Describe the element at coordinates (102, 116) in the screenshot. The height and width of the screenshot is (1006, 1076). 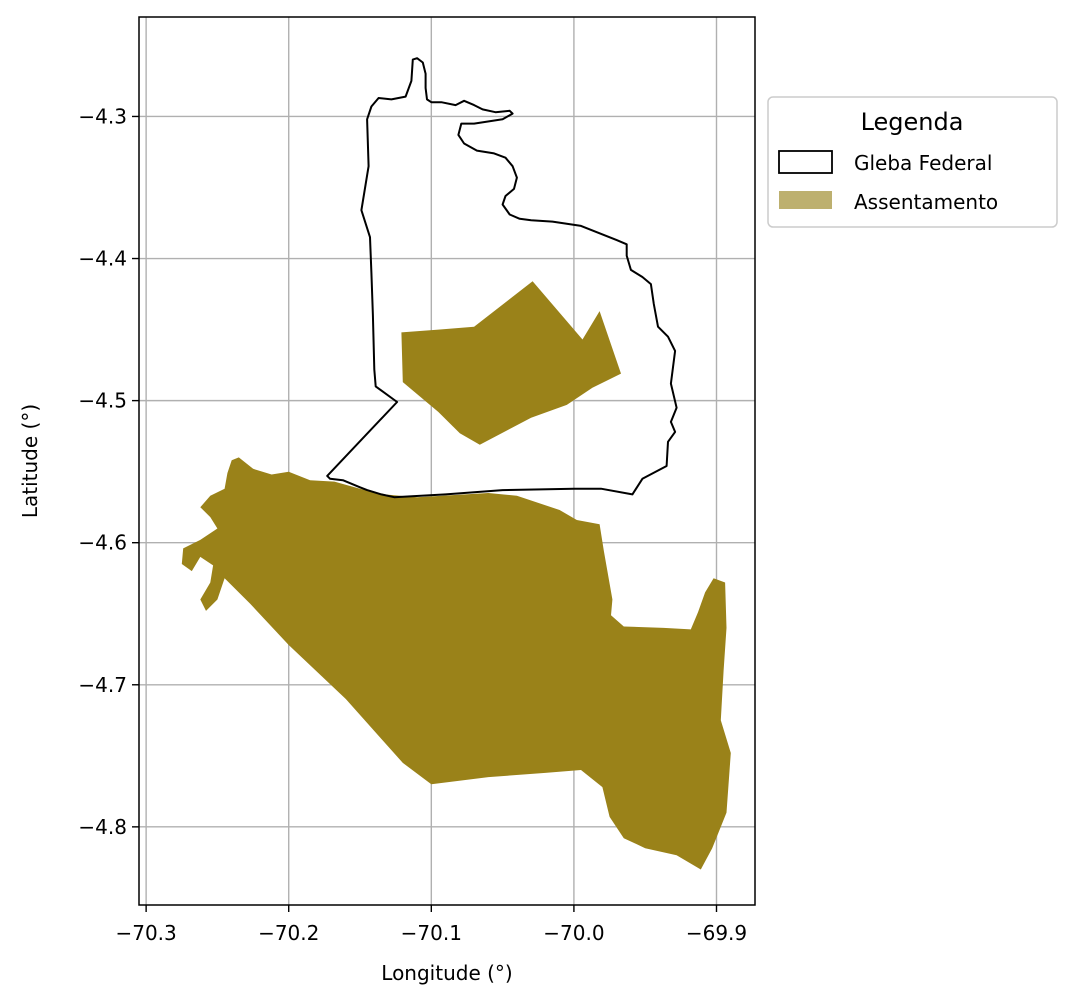
I see `y-tick-label: −4.3` at that location.